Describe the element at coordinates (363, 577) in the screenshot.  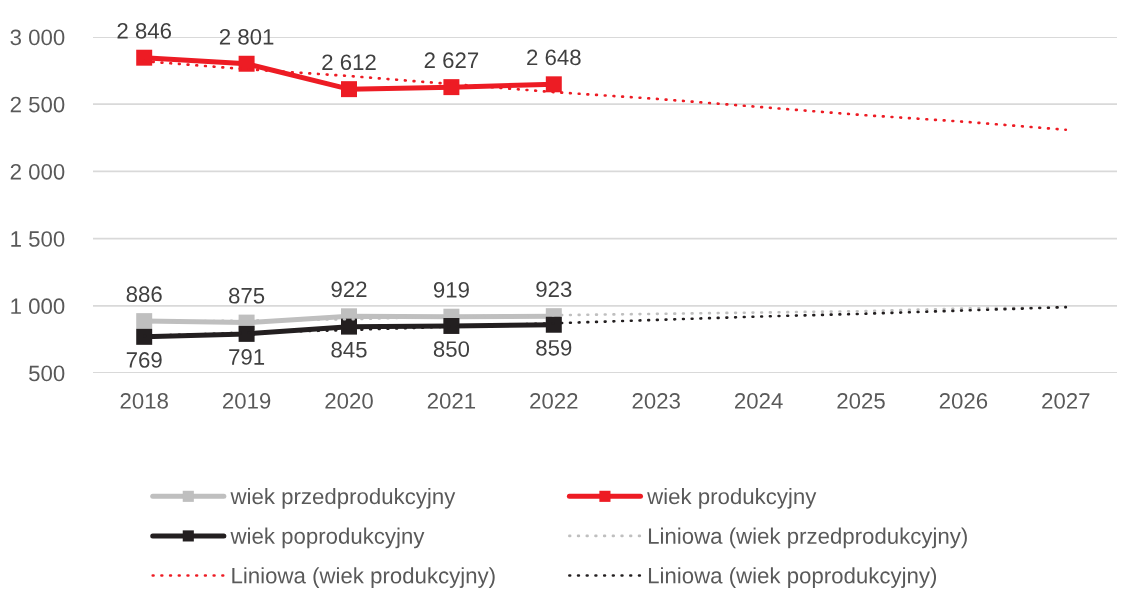
I see `legend-label: Liniowa (wiek produkcyjny)` at that location.